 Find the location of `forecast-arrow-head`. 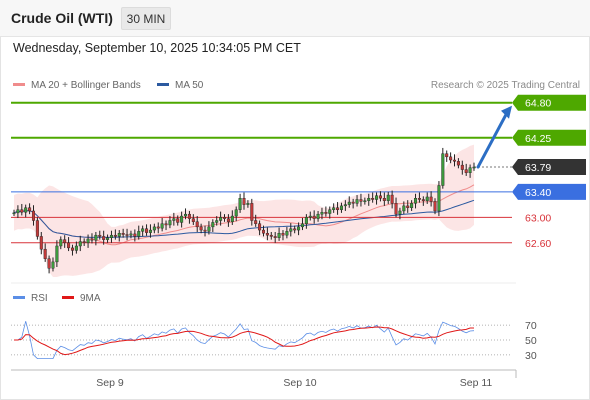

forecast-arrow-head is located at coordinates (506, 112).